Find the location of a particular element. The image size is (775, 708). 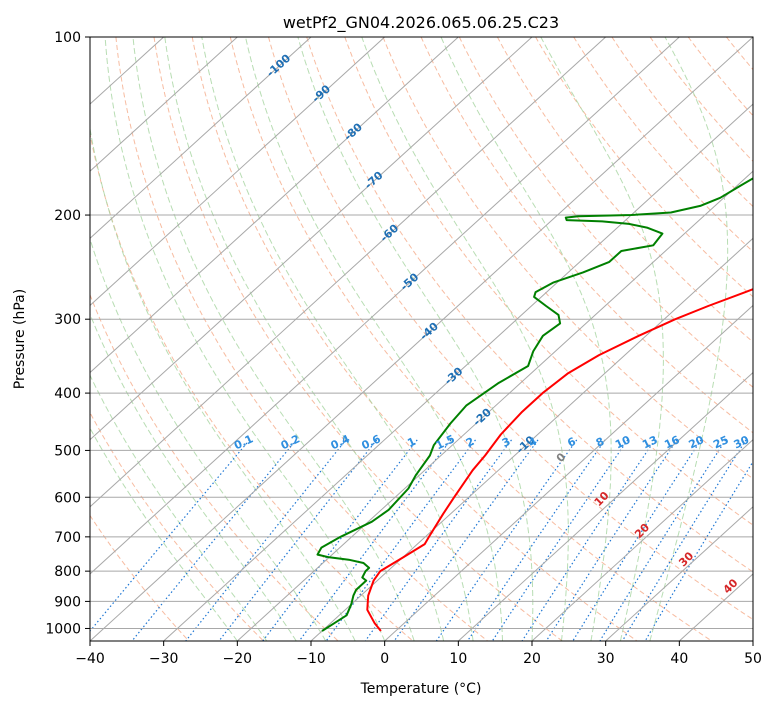

mixing-ratio-label: 20 is located at coordinates (697, 442).